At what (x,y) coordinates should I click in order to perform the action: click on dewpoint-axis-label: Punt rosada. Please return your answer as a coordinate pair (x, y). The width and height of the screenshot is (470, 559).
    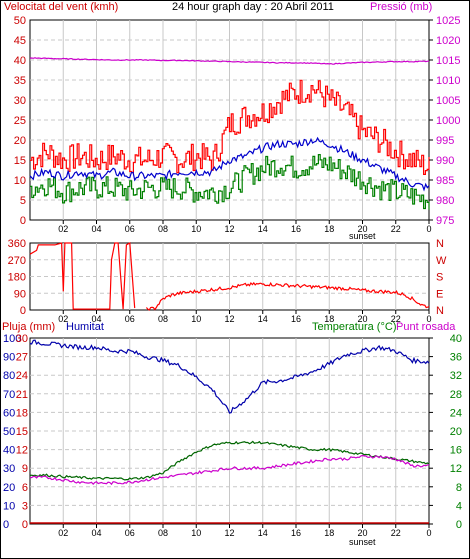
    Looking at the image, I should click on (426, 327).